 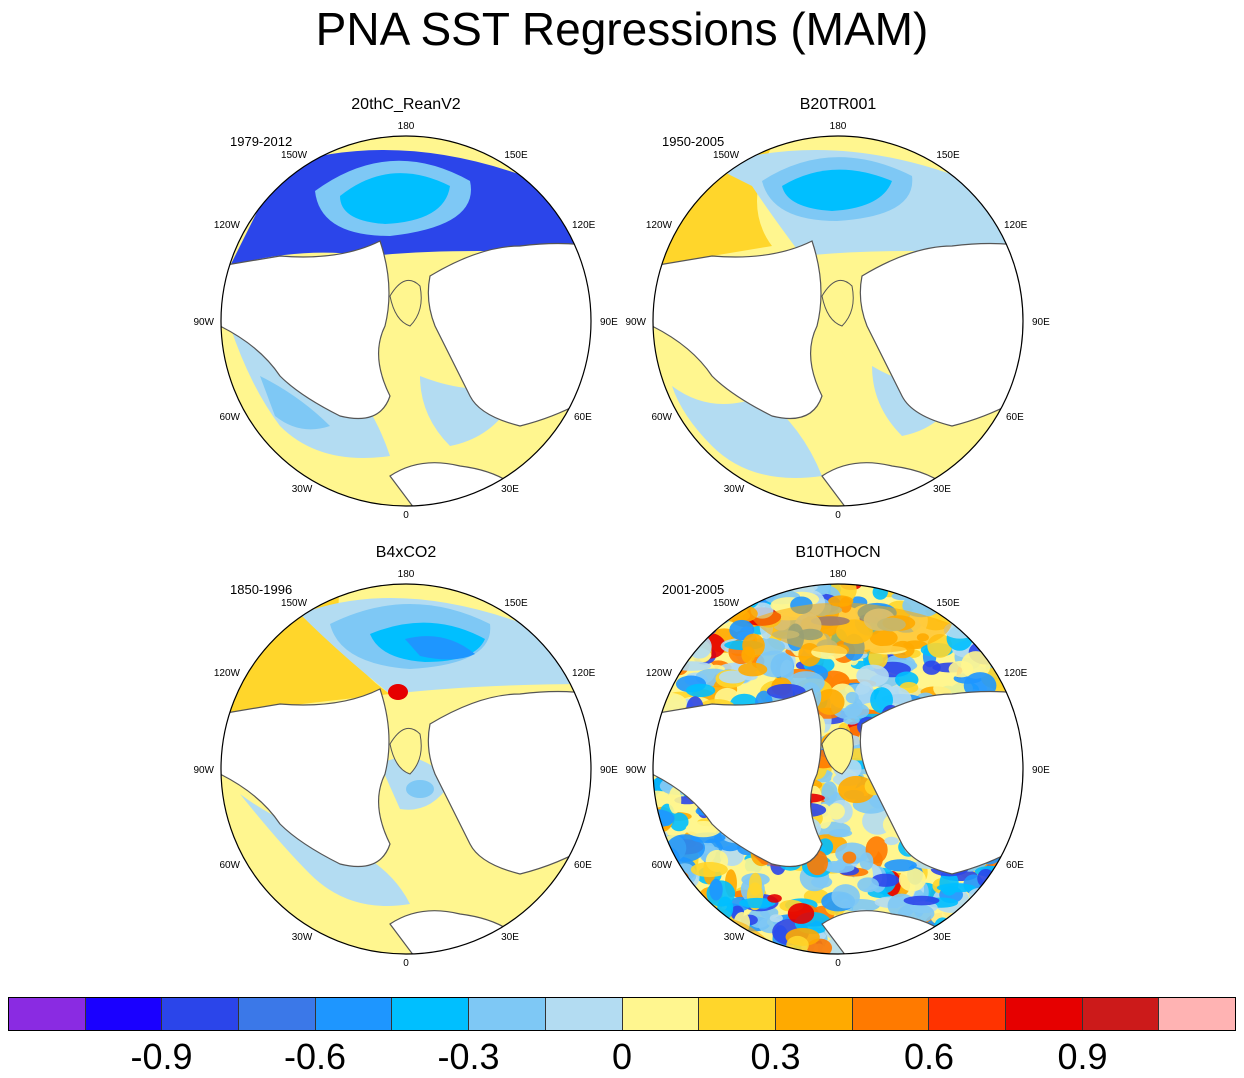 What do you see at coordinates (838, 552) in the screenshot?
I see `panel-title: B10THOCN` at bounding box center [838, 552].